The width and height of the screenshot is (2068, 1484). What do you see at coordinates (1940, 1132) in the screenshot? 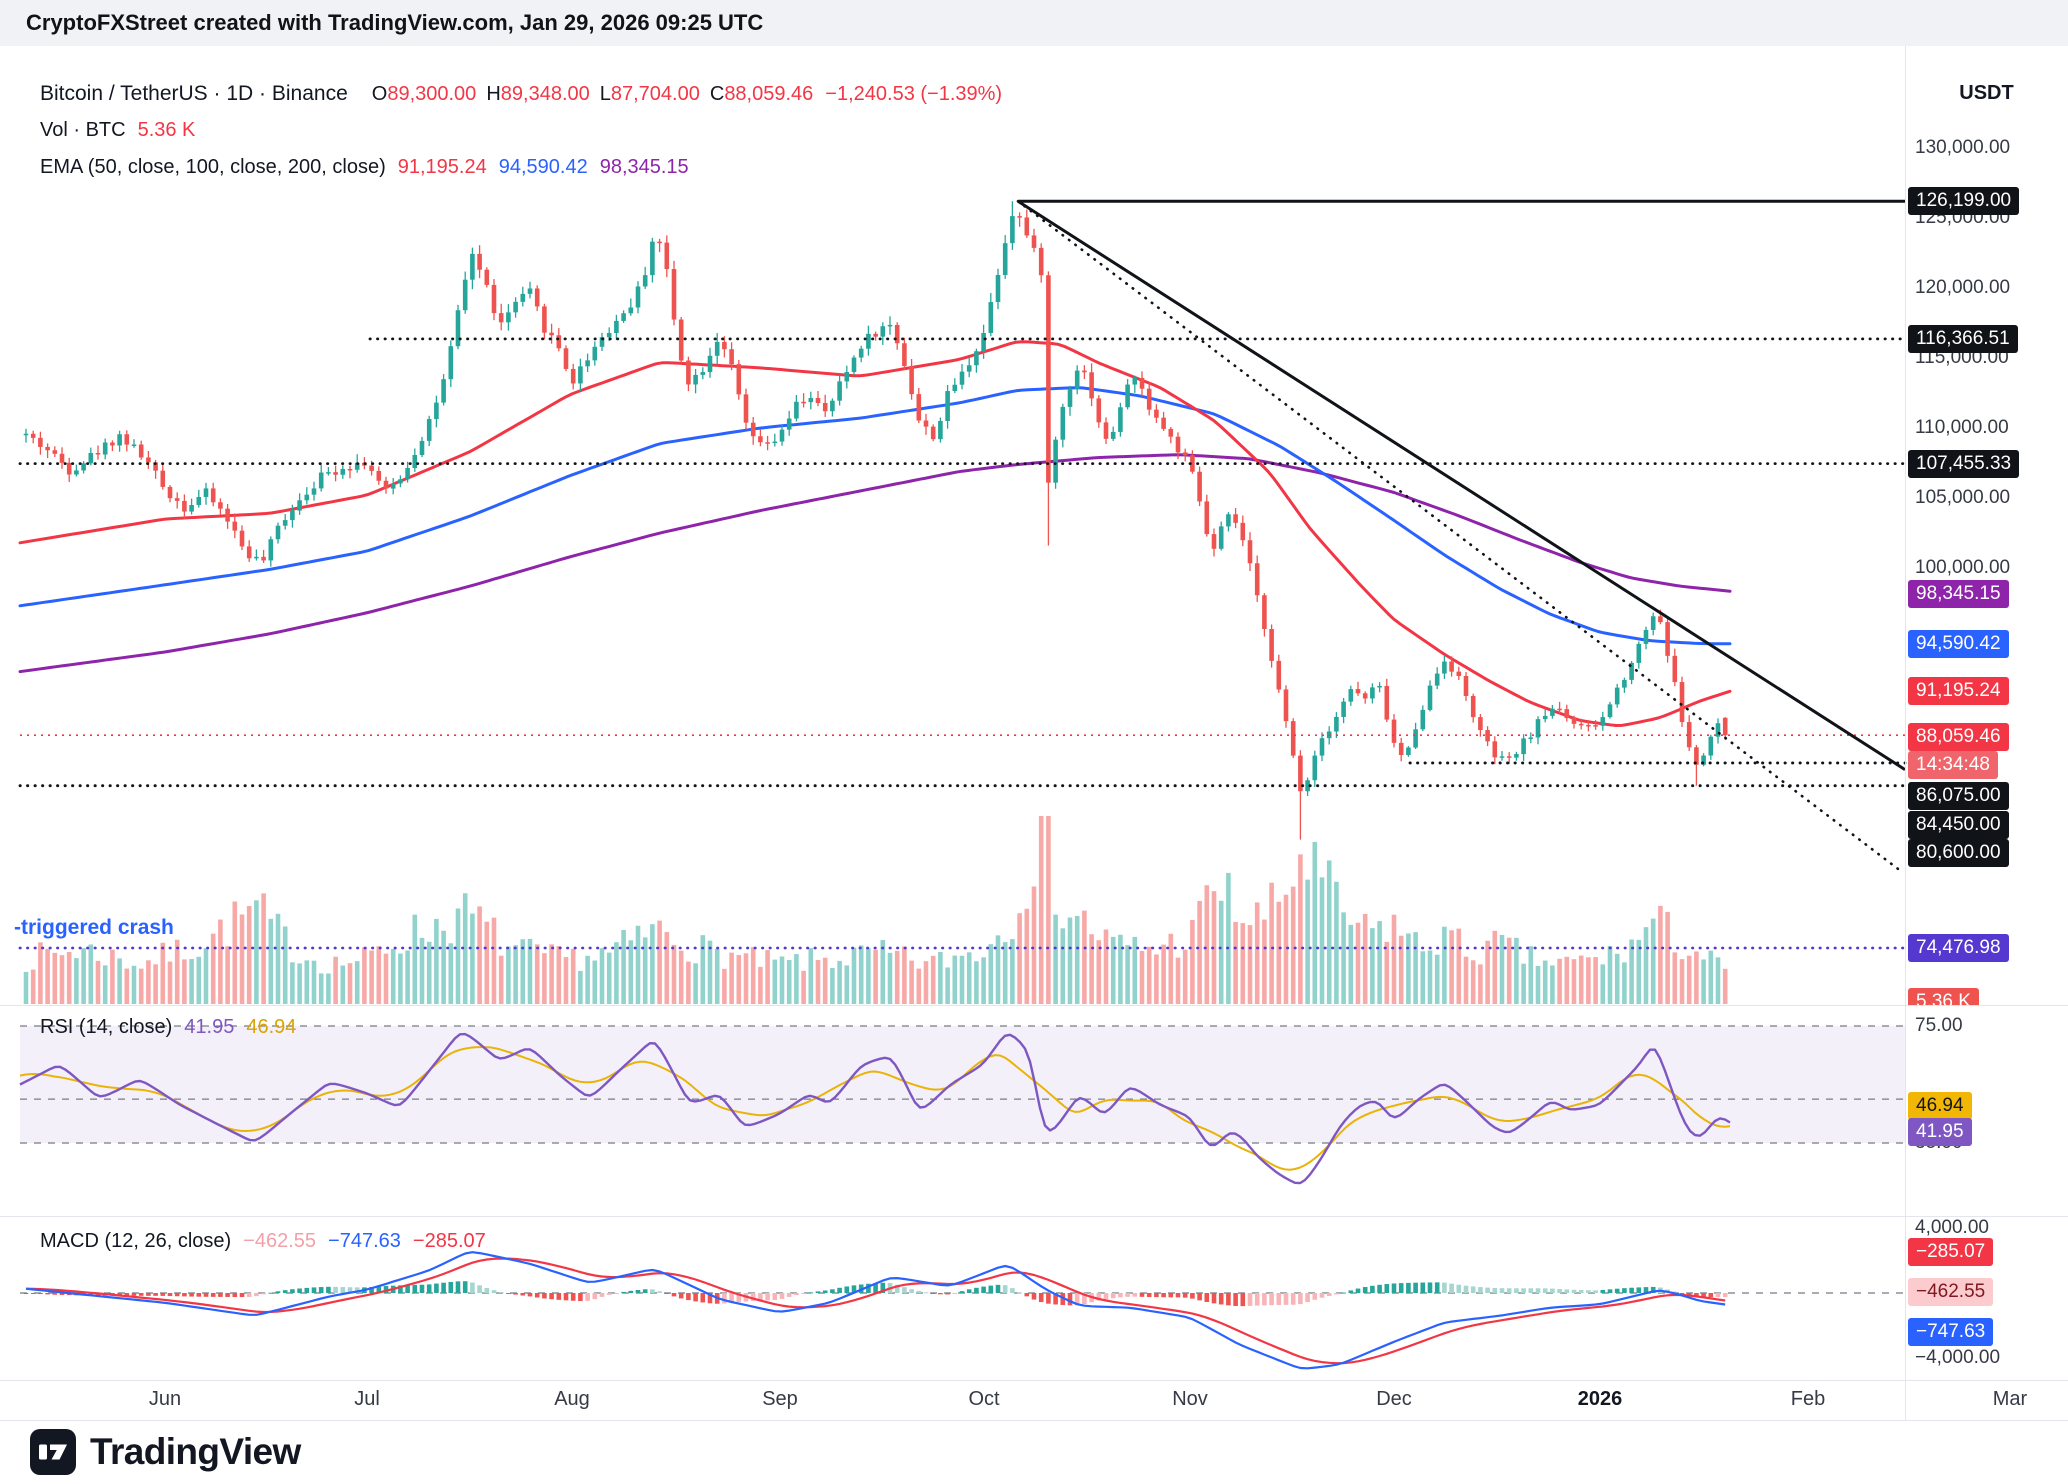
I see `rsi-badge: 41.95` at bounding box center [1940, 1132].